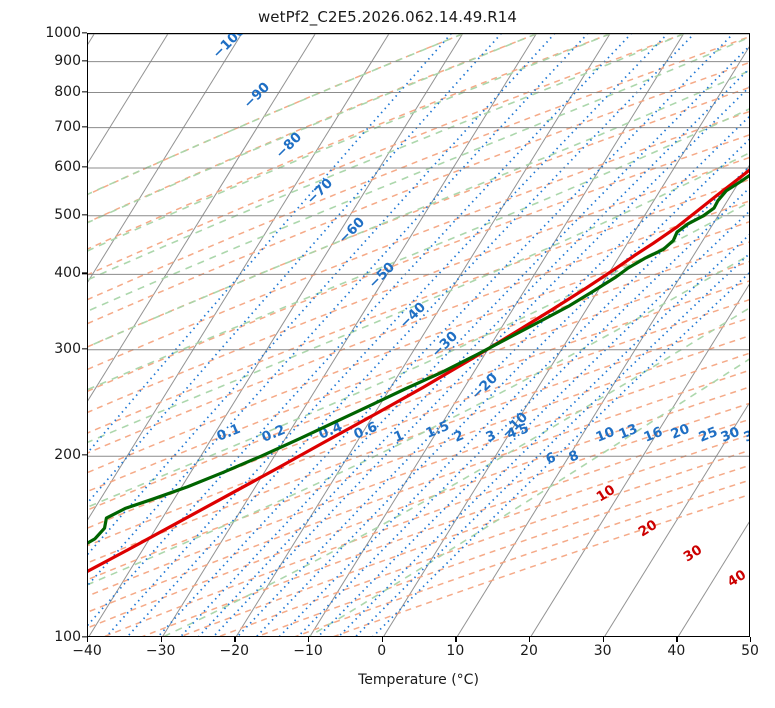 The width and height of the screenshot is (775, 708). What do you see at coordinates (63, 33) in the screenshot?
I see `y-tick-label: 1000` at bounding box center [63, 33].